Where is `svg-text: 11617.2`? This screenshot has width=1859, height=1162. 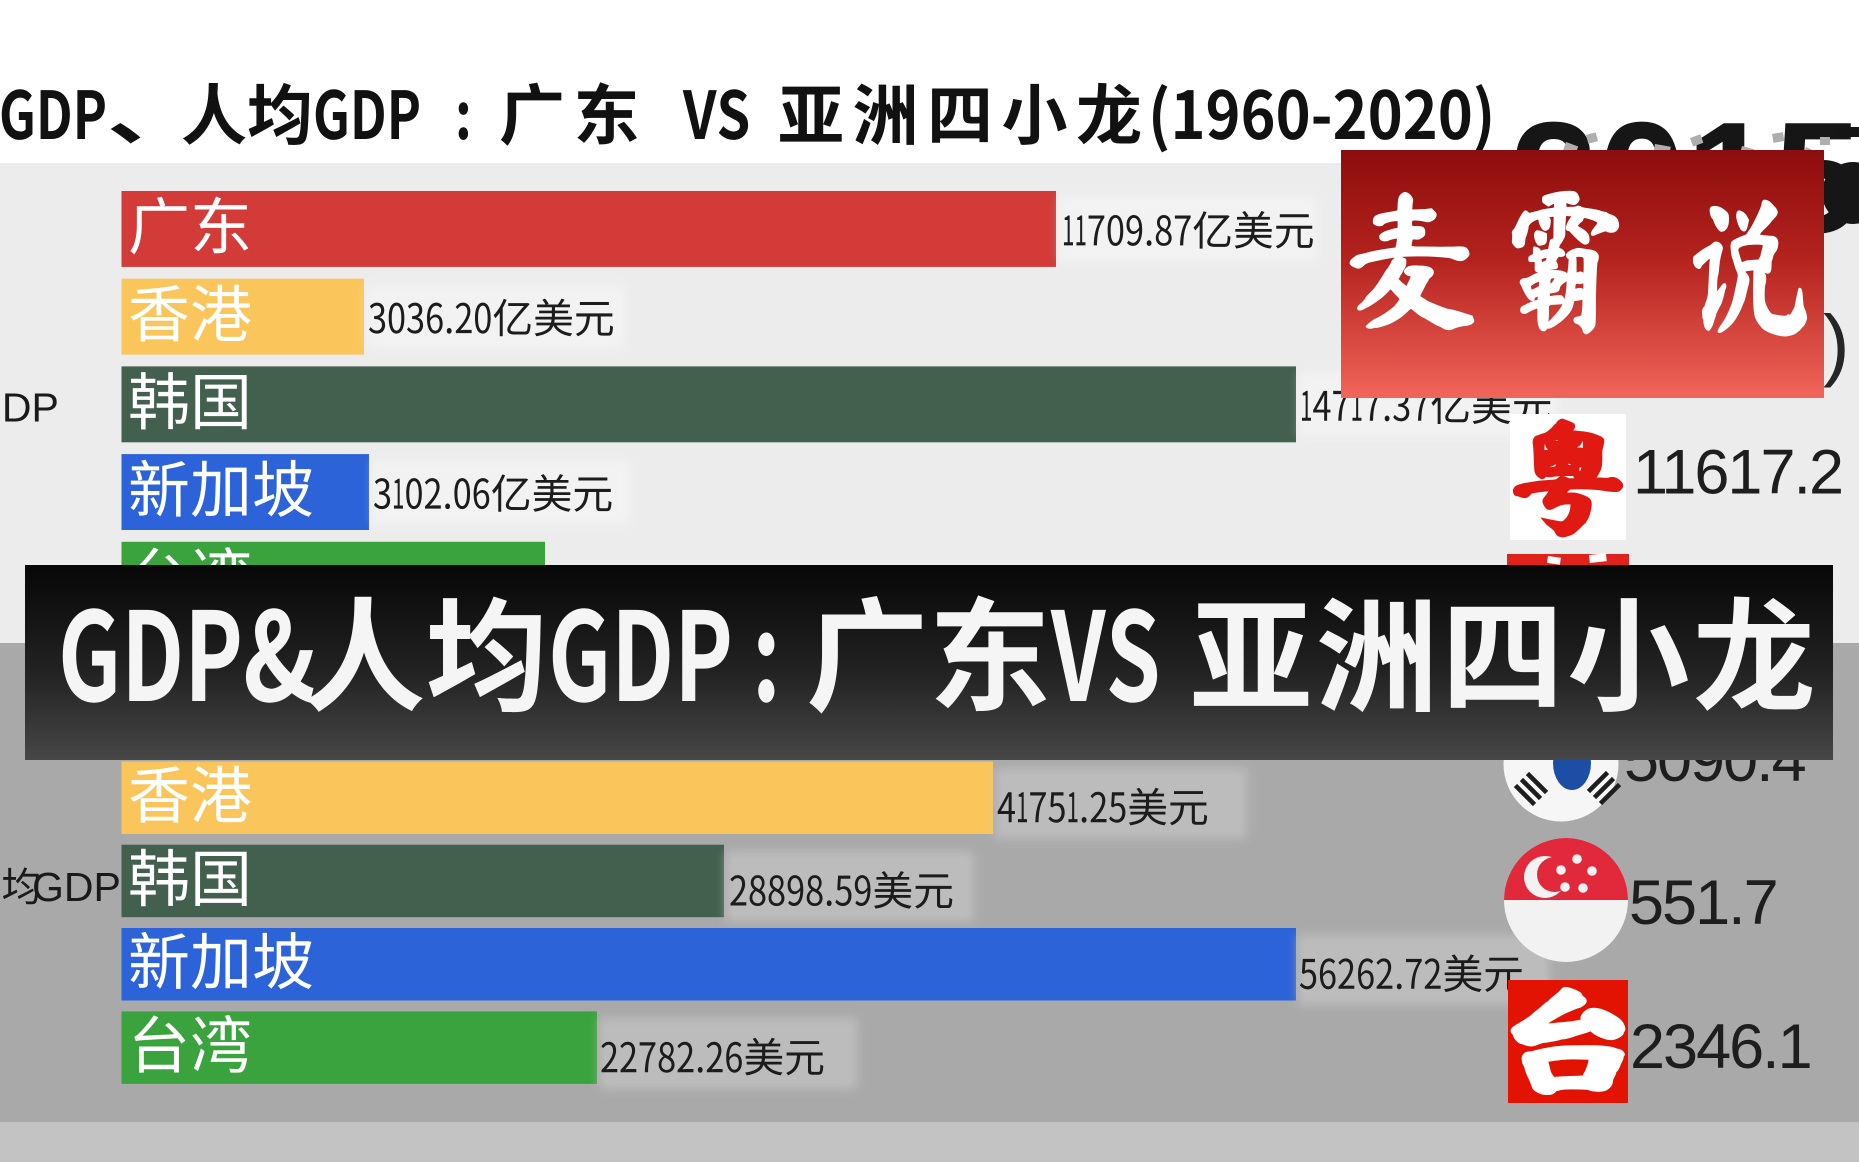
svg-text: 11617.2 is located at coordinates (1737, 473).